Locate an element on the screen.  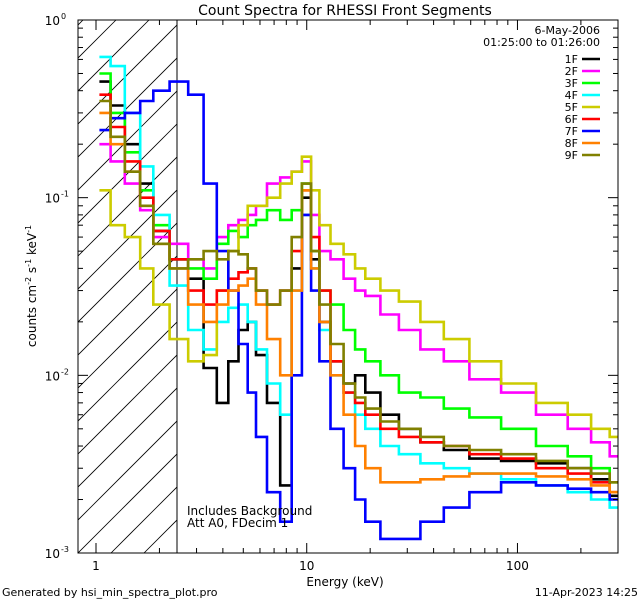
legend-label-5f: 5F is located at coordinates (571, 107).